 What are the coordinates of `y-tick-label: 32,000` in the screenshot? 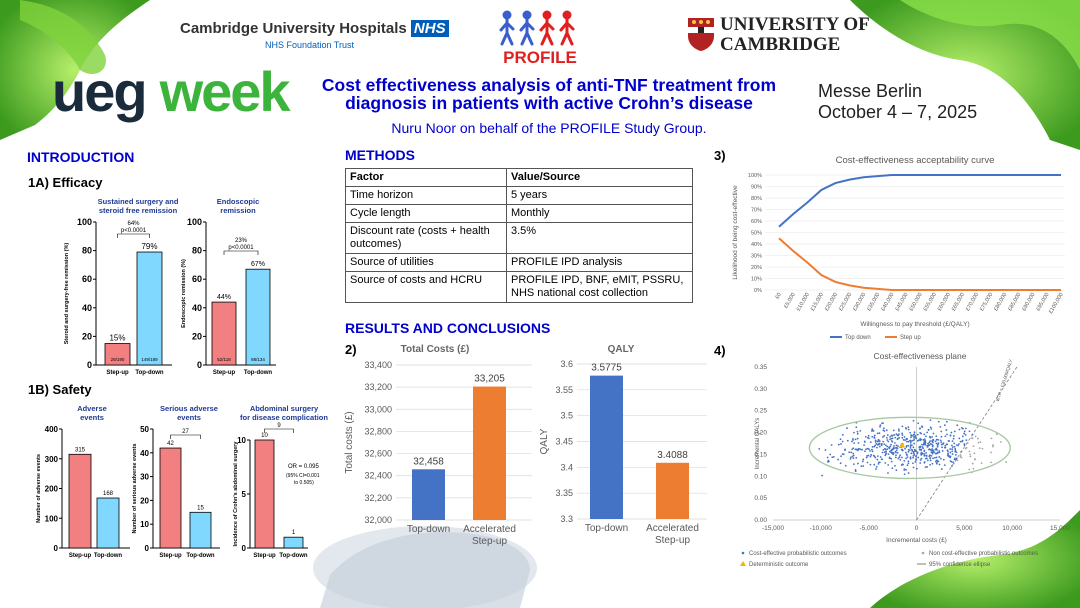 It's located at (378, 520).